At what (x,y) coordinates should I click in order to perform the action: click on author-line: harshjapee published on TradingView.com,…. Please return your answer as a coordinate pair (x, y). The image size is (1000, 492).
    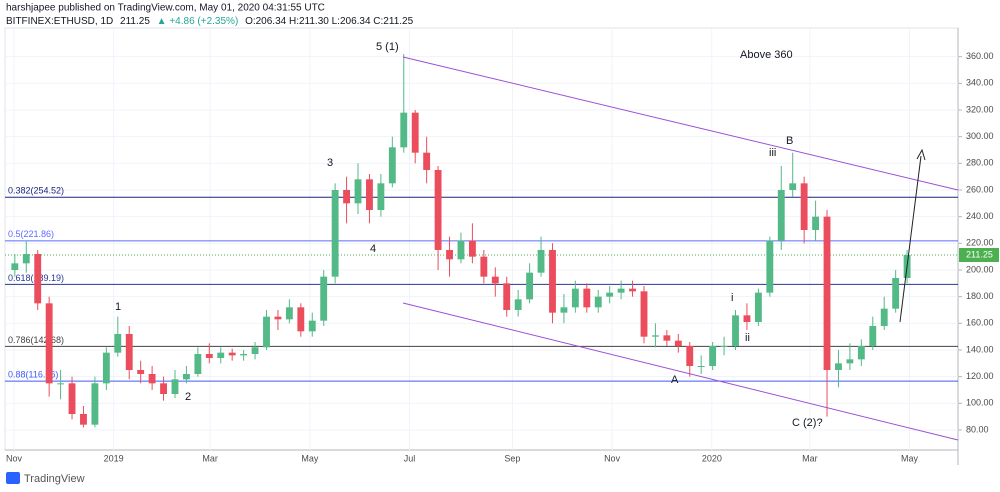
    Looking at the image, I should click on (165, 8).